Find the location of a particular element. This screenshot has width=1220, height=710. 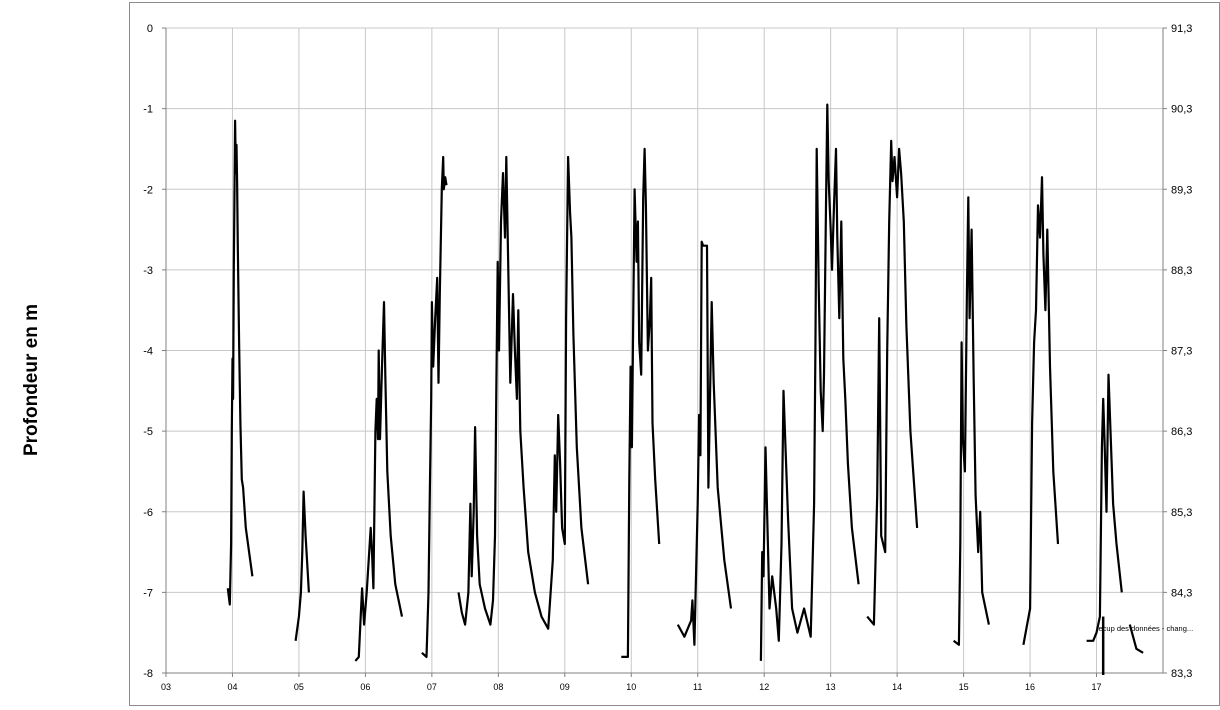

x-tick-label: 05 is located at coordinates (299, 687).